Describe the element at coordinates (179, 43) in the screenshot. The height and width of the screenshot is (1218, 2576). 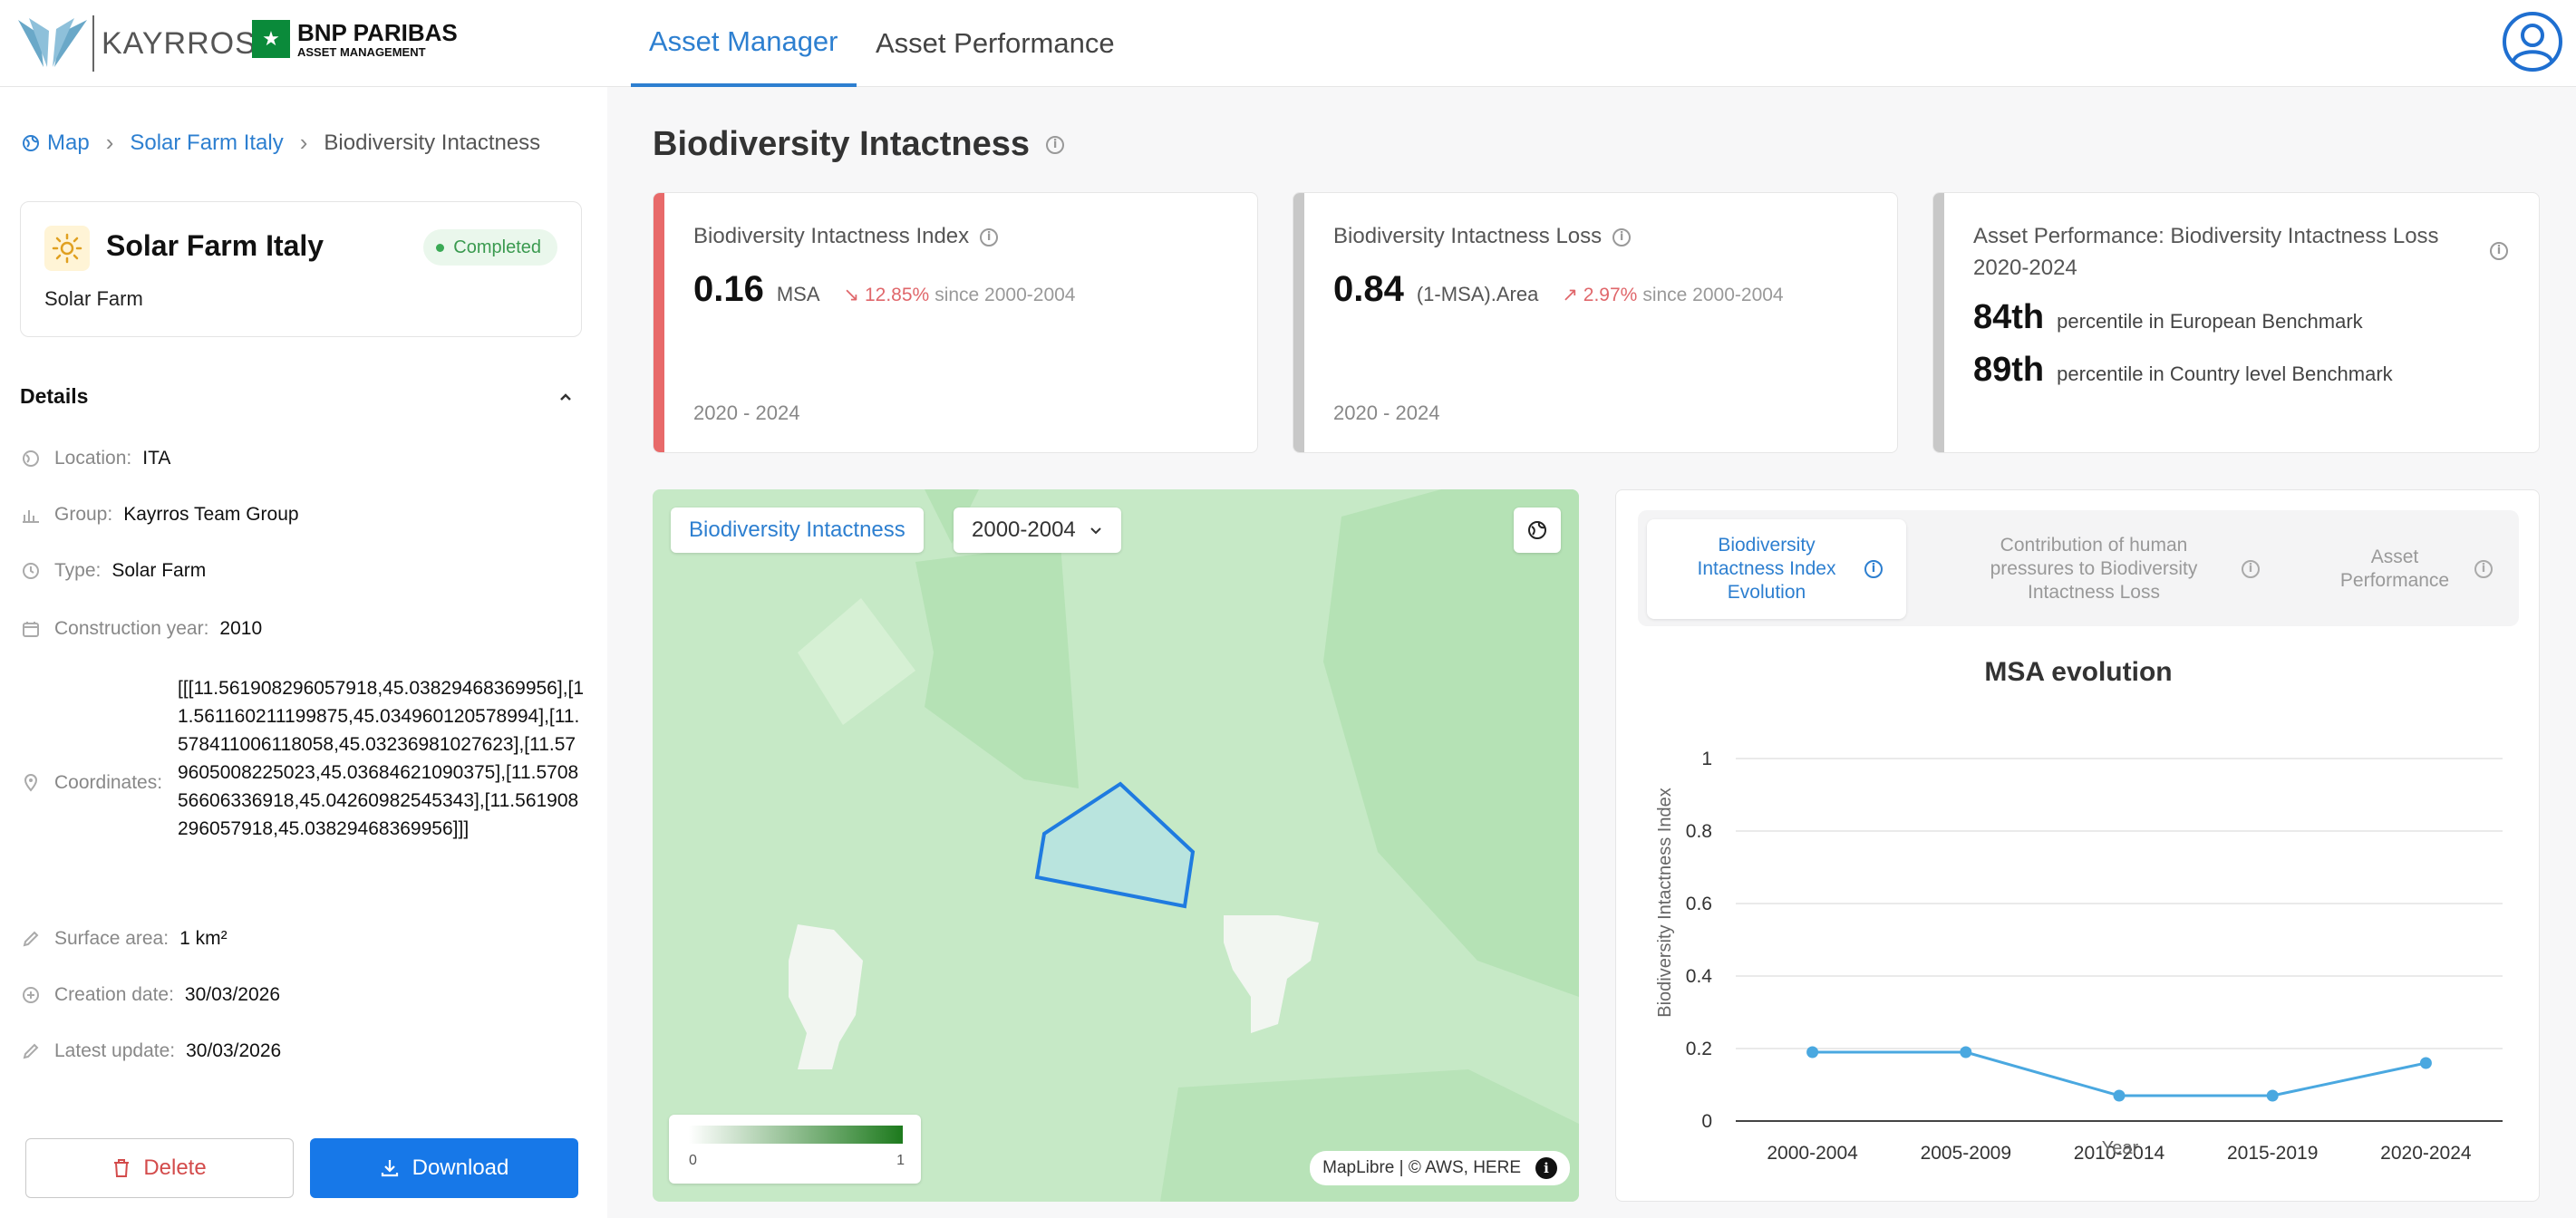
I see `brand-name: KAYRROS` at that location.